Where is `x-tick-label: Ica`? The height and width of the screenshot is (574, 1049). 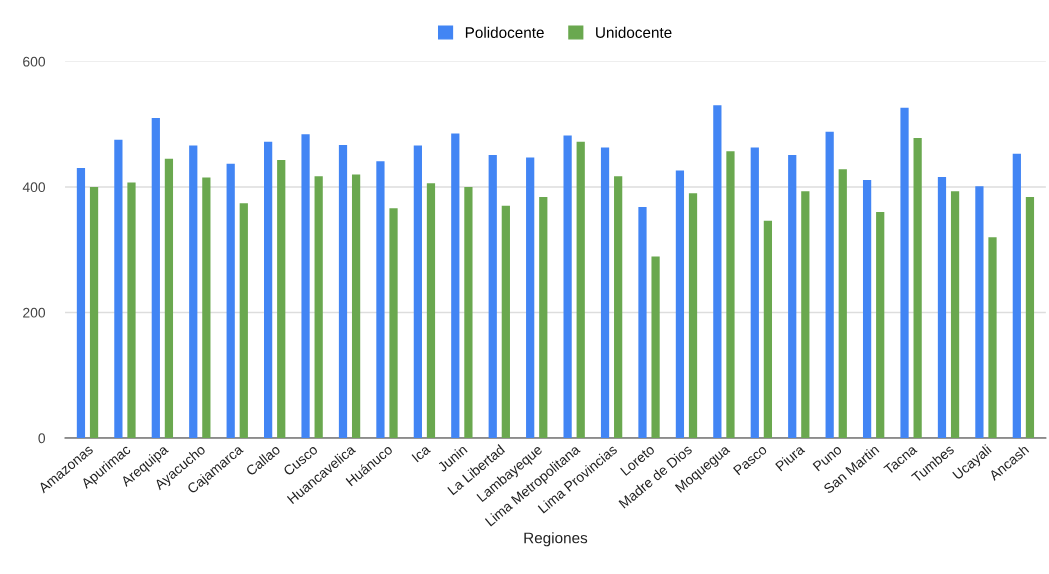 x-tick-label: Ica is located at coordinates (421, 453).